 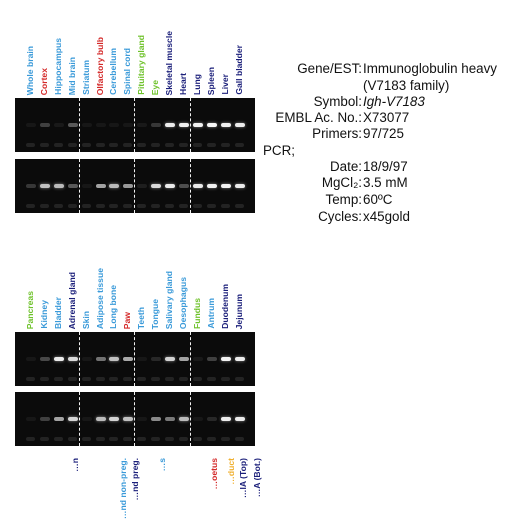 I want to click on info-value: 18/9/97, so click(x=385, y=166).